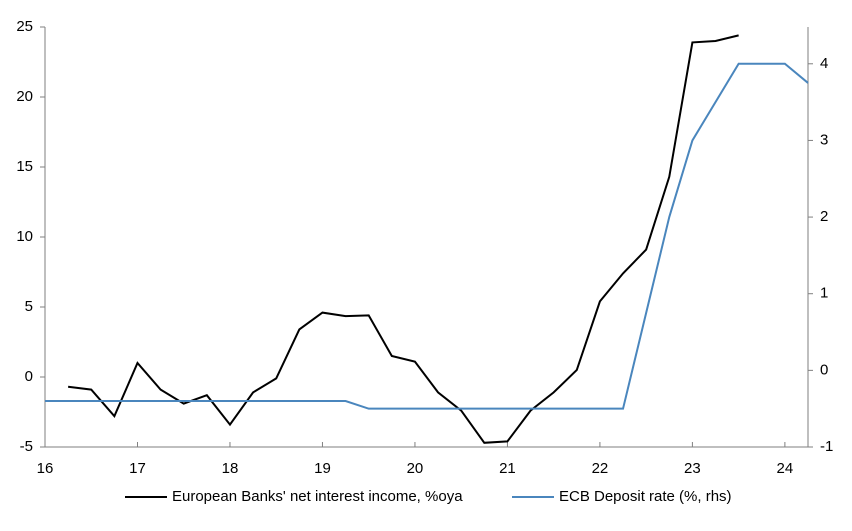  I want to click on y-tick-label: 10, so click(24, 236).